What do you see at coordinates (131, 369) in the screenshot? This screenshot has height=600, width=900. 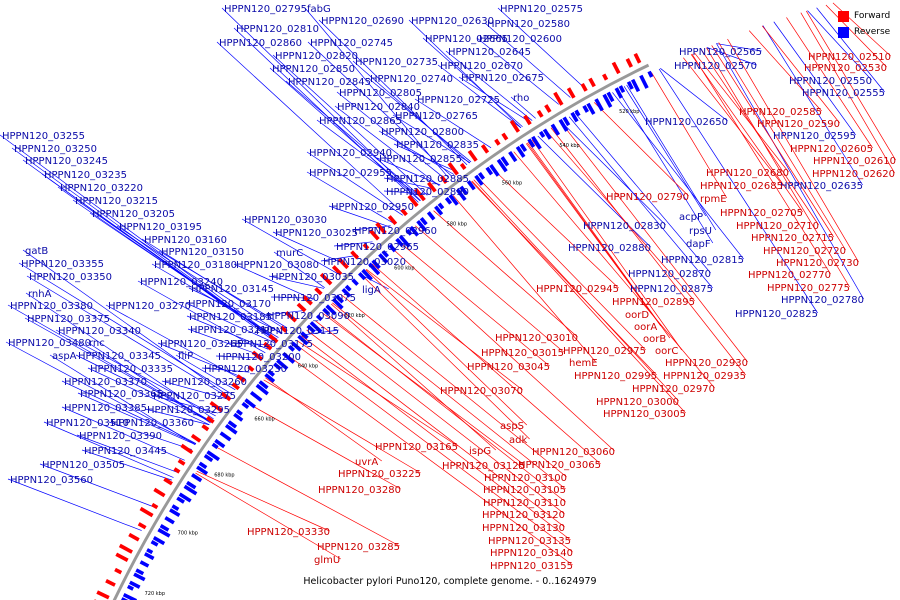 I see `reverse-gene-label: HPPN120_03335` at bounding box center [131, 369].